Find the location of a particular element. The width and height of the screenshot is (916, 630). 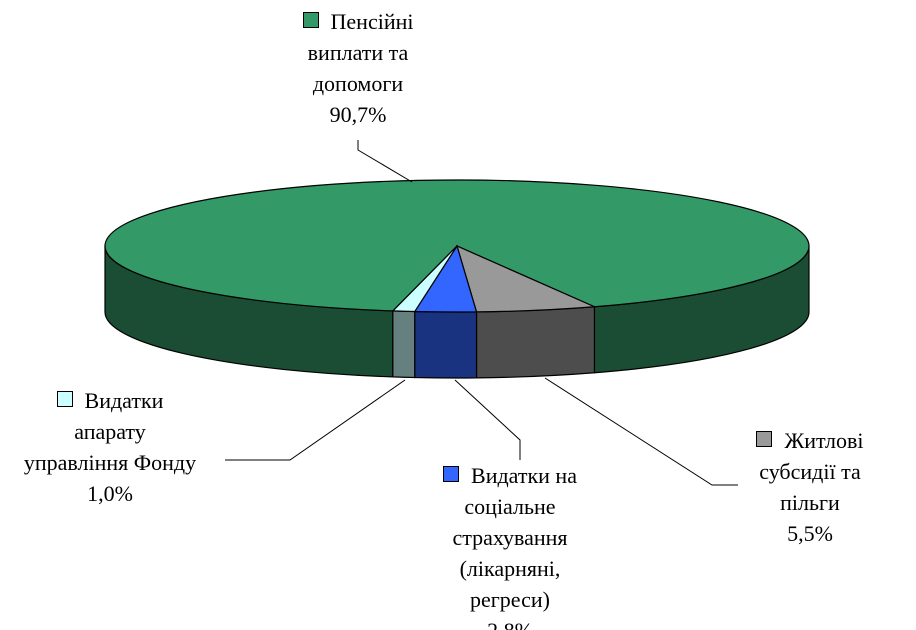

value-label: 5,5% is located at coordinates (810, 533).